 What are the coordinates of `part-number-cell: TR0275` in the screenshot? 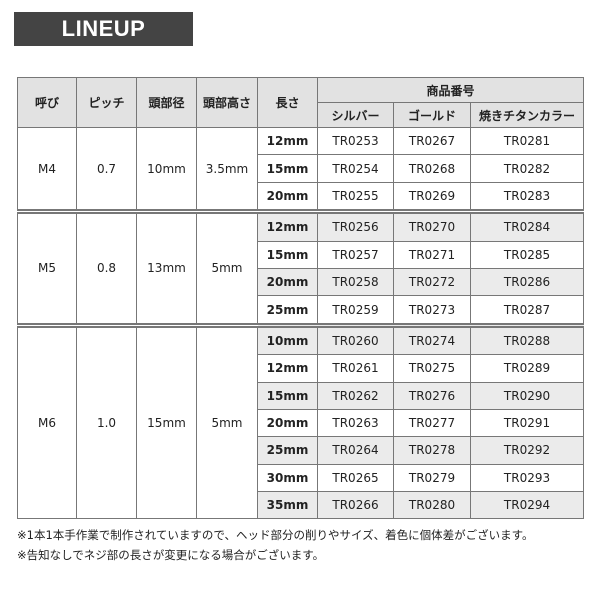 It's located at (432, 368).